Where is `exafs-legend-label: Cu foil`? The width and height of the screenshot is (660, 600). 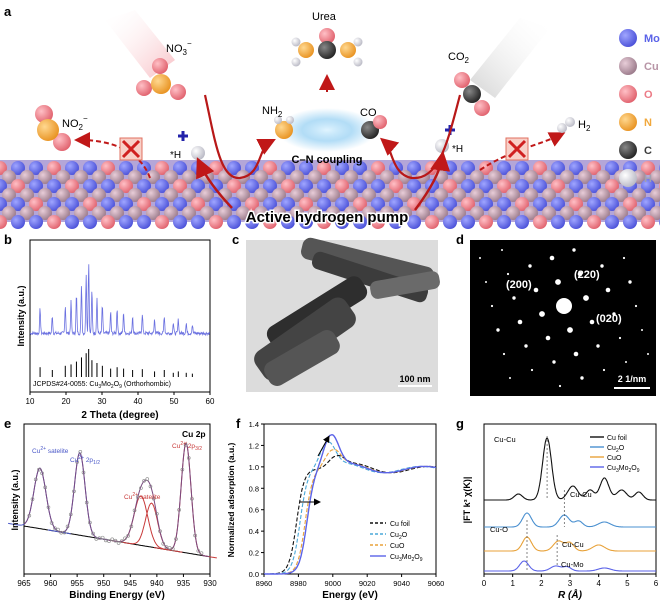
exafs-legend-label: Cu foil is located at coordinates (617, 438).